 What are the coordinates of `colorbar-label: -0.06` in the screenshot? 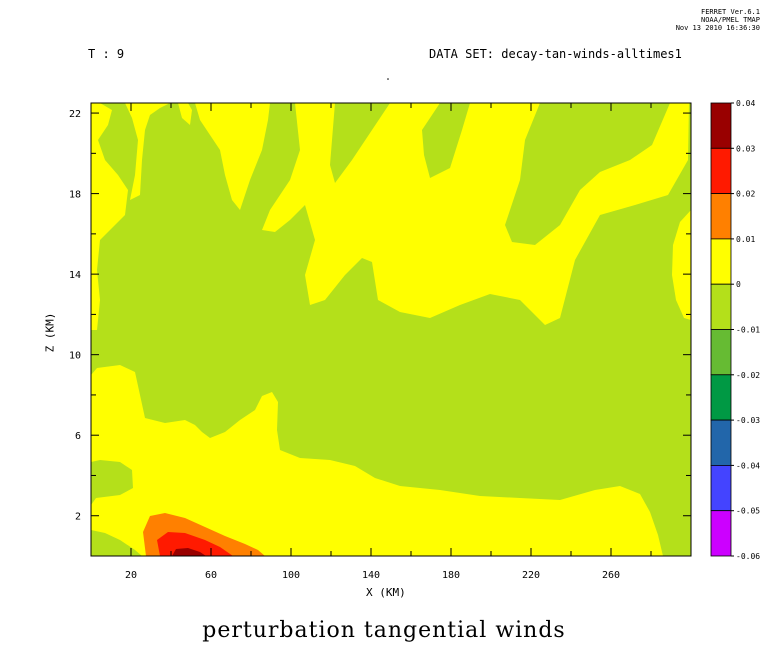 It's located at (748, 556).